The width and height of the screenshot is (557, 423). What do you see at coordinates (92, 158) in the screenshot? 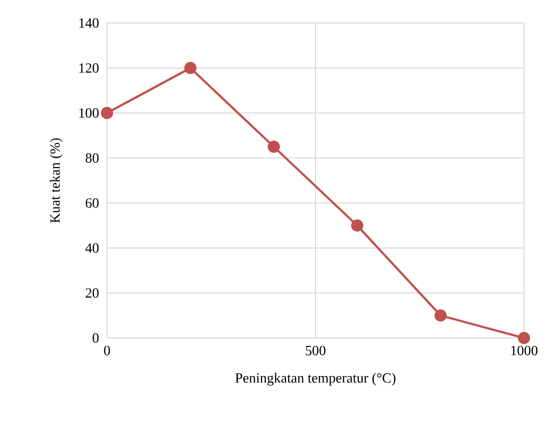
I see `y-tick-label: 80` at bounding box center [92, 158].